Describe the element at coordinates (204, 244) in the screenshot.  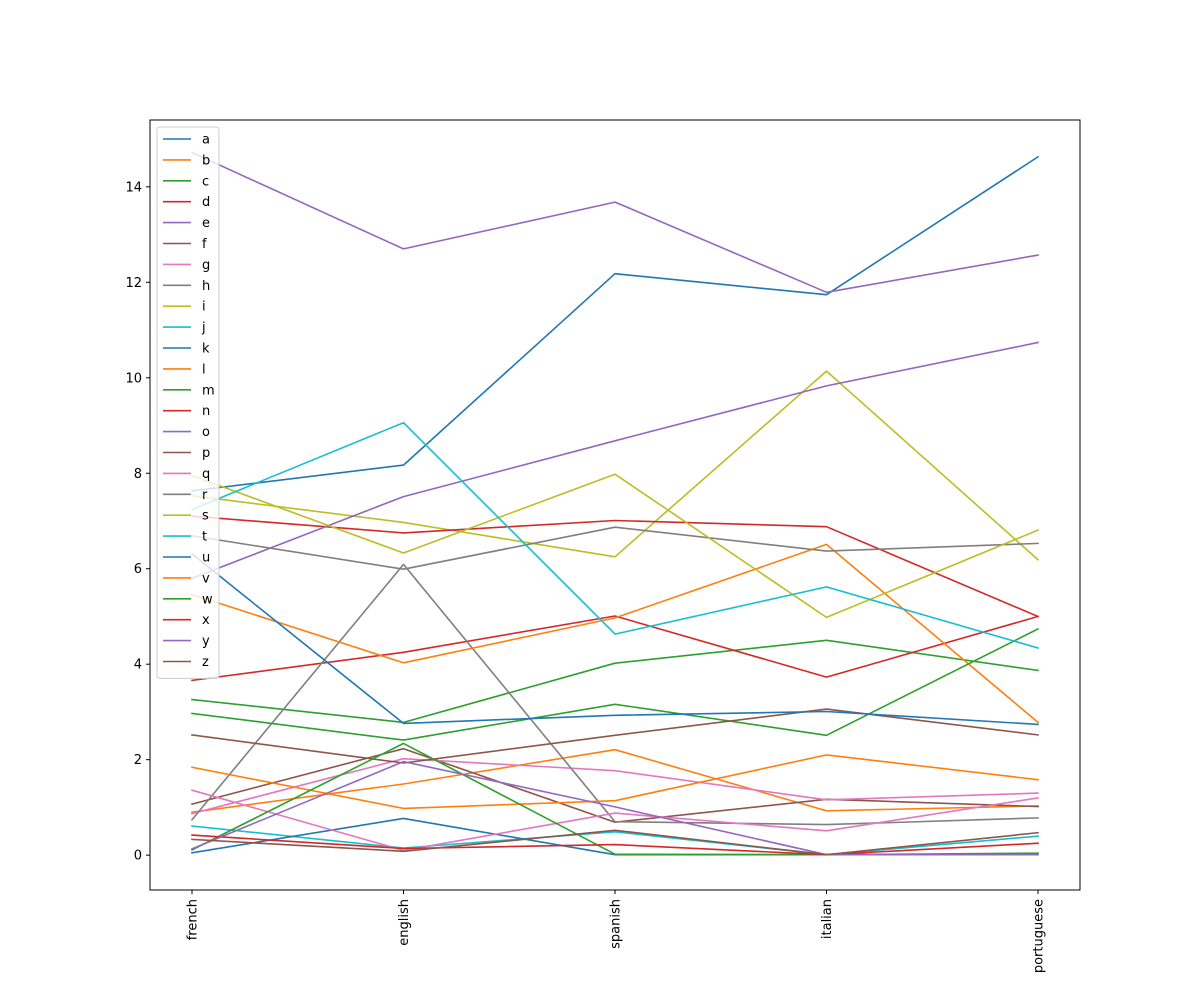
I see `legend-label-f: f` at that location.